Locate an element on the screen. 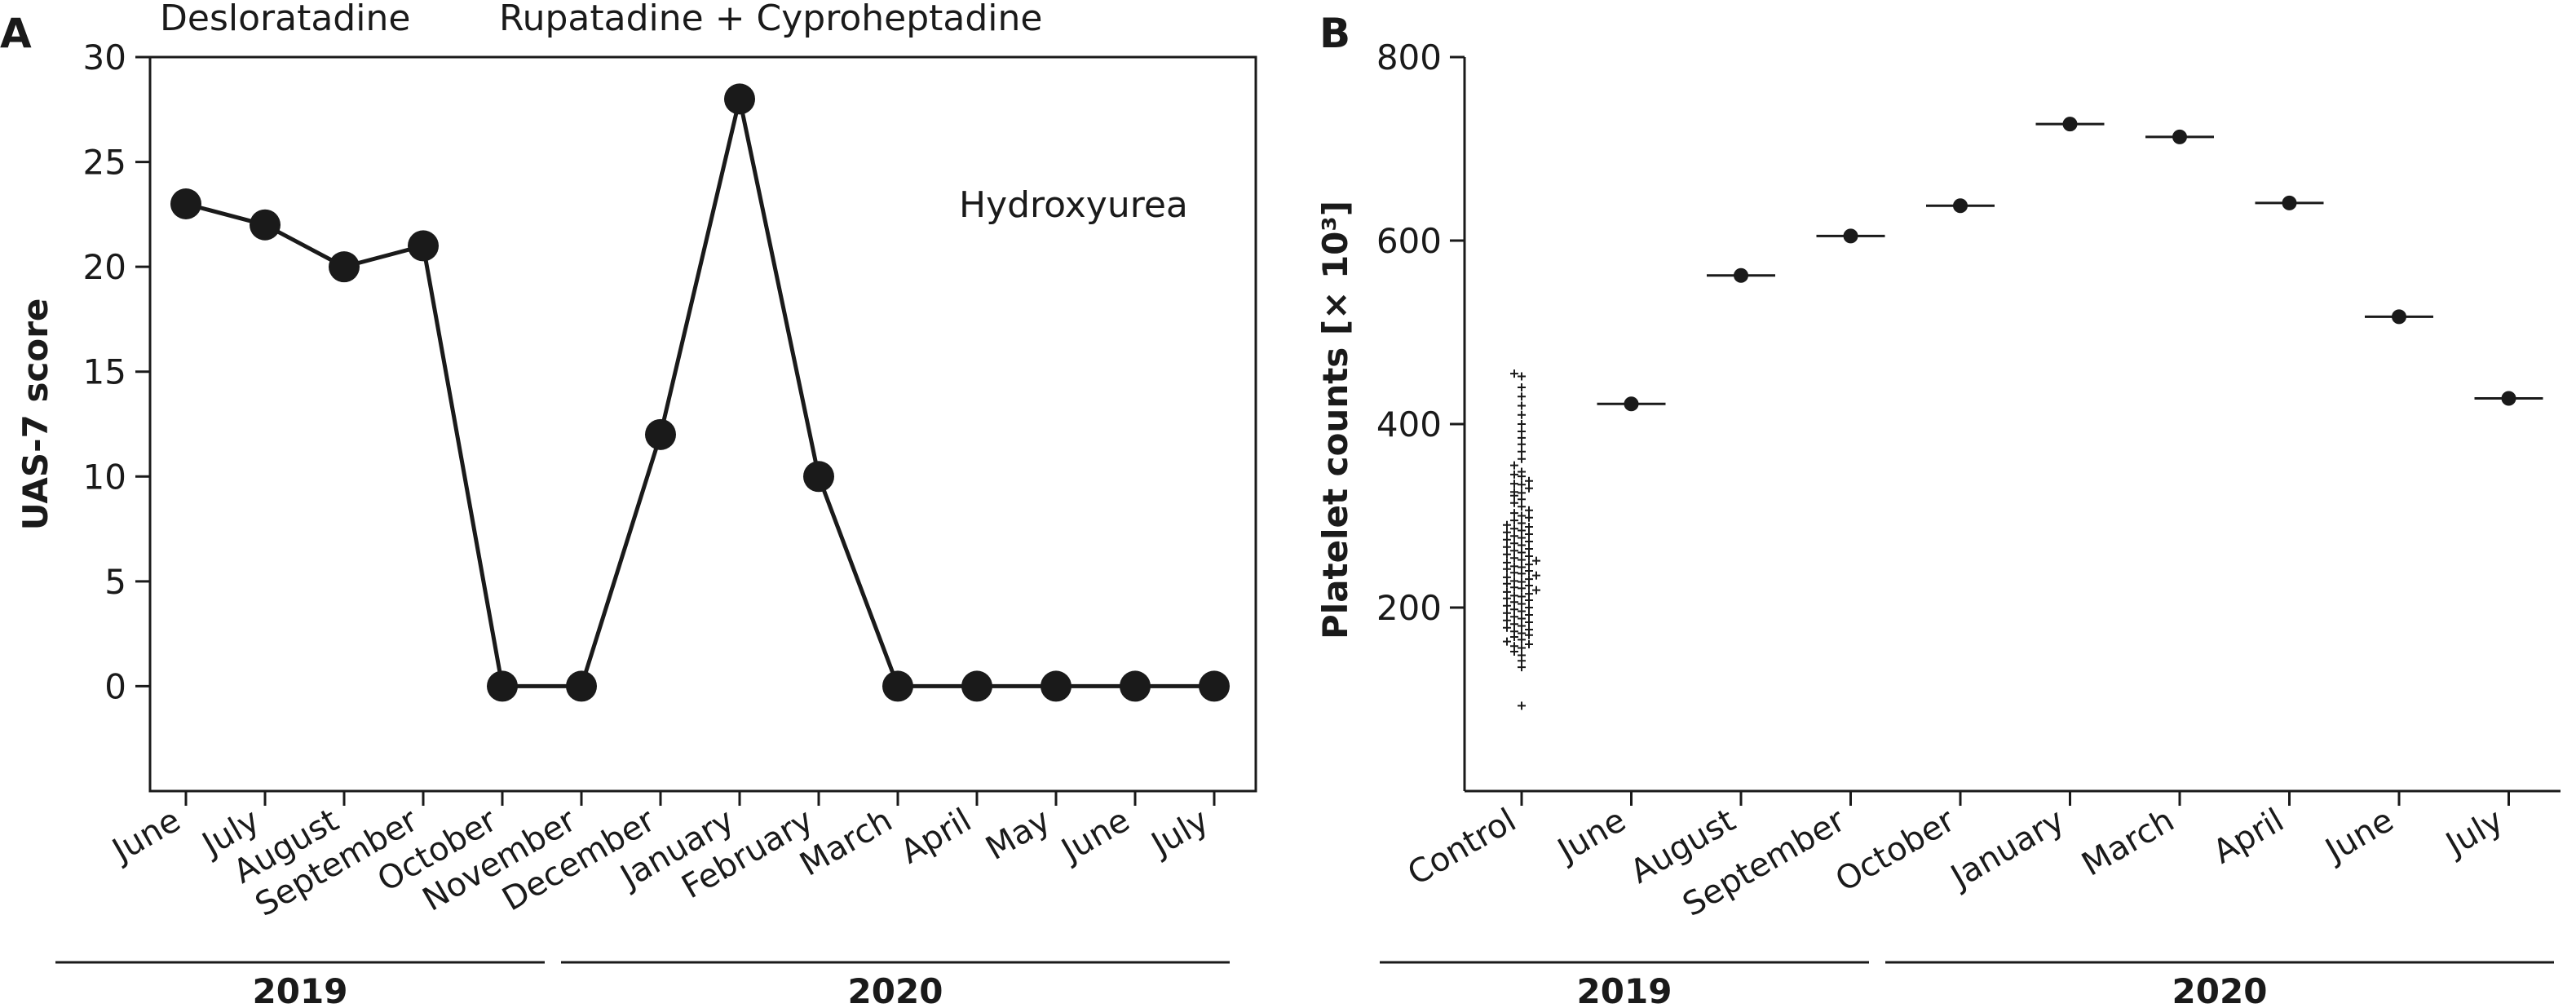 This screenshot has width=2576, height=1008. y-tick-label-b-2: 600 is located at coordinates (1409, 241).